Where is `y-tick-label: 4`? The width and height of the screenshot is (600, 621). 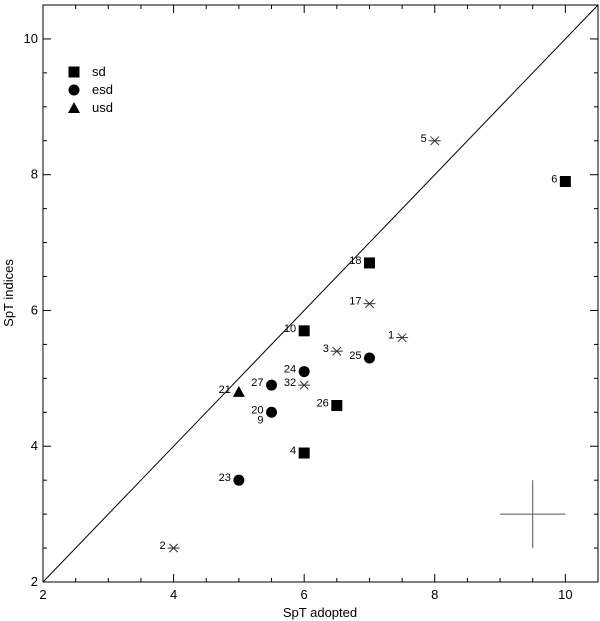 y-tick-label: 4 is located at coordinates (34, 445).